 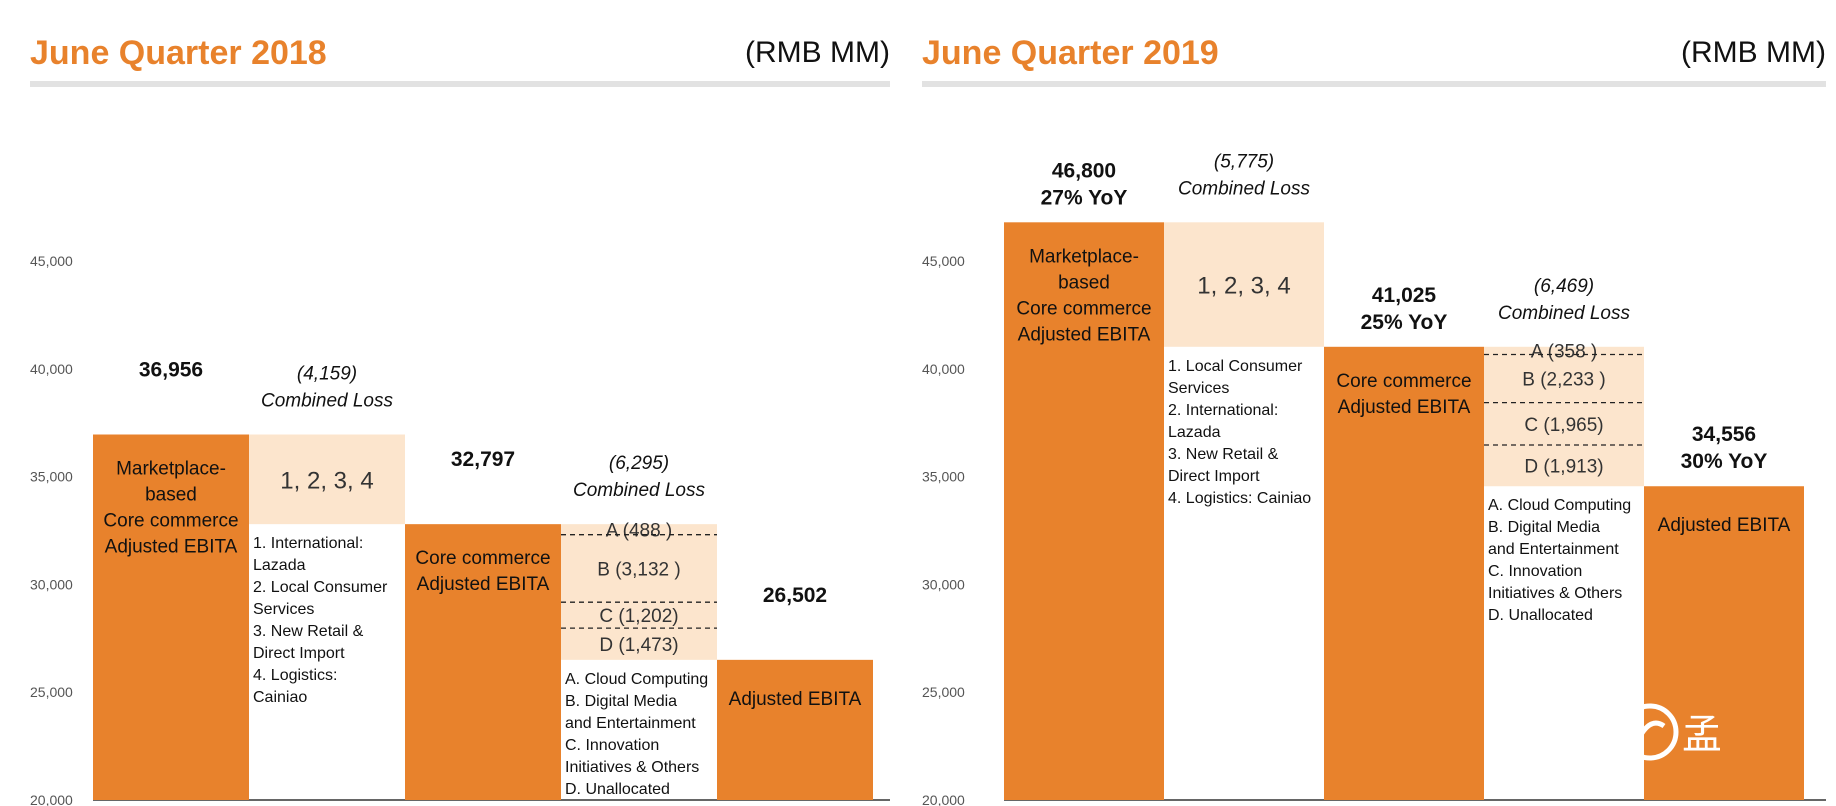 What do you see at coordinates (1564, 286) in the screenshot?
I see `loss-value-label: (6,469)` at bounding box center [1564, 286].